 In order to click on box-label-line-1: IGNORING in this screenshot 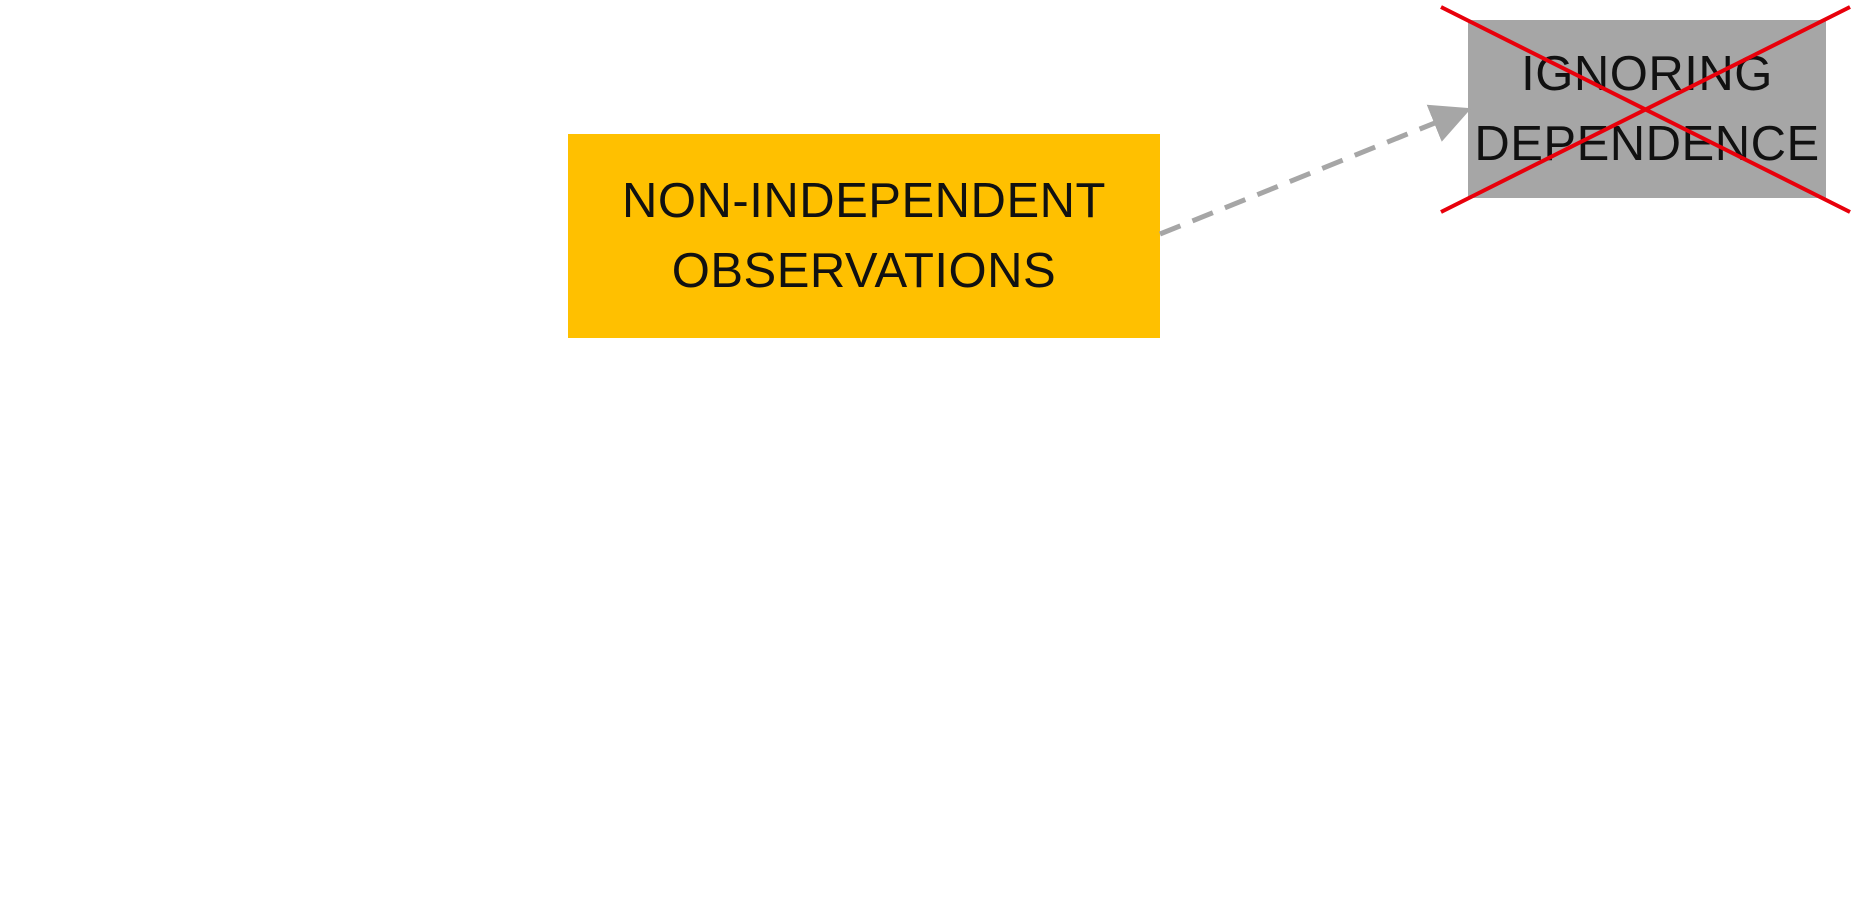, I will do `click(1647, 74)`.